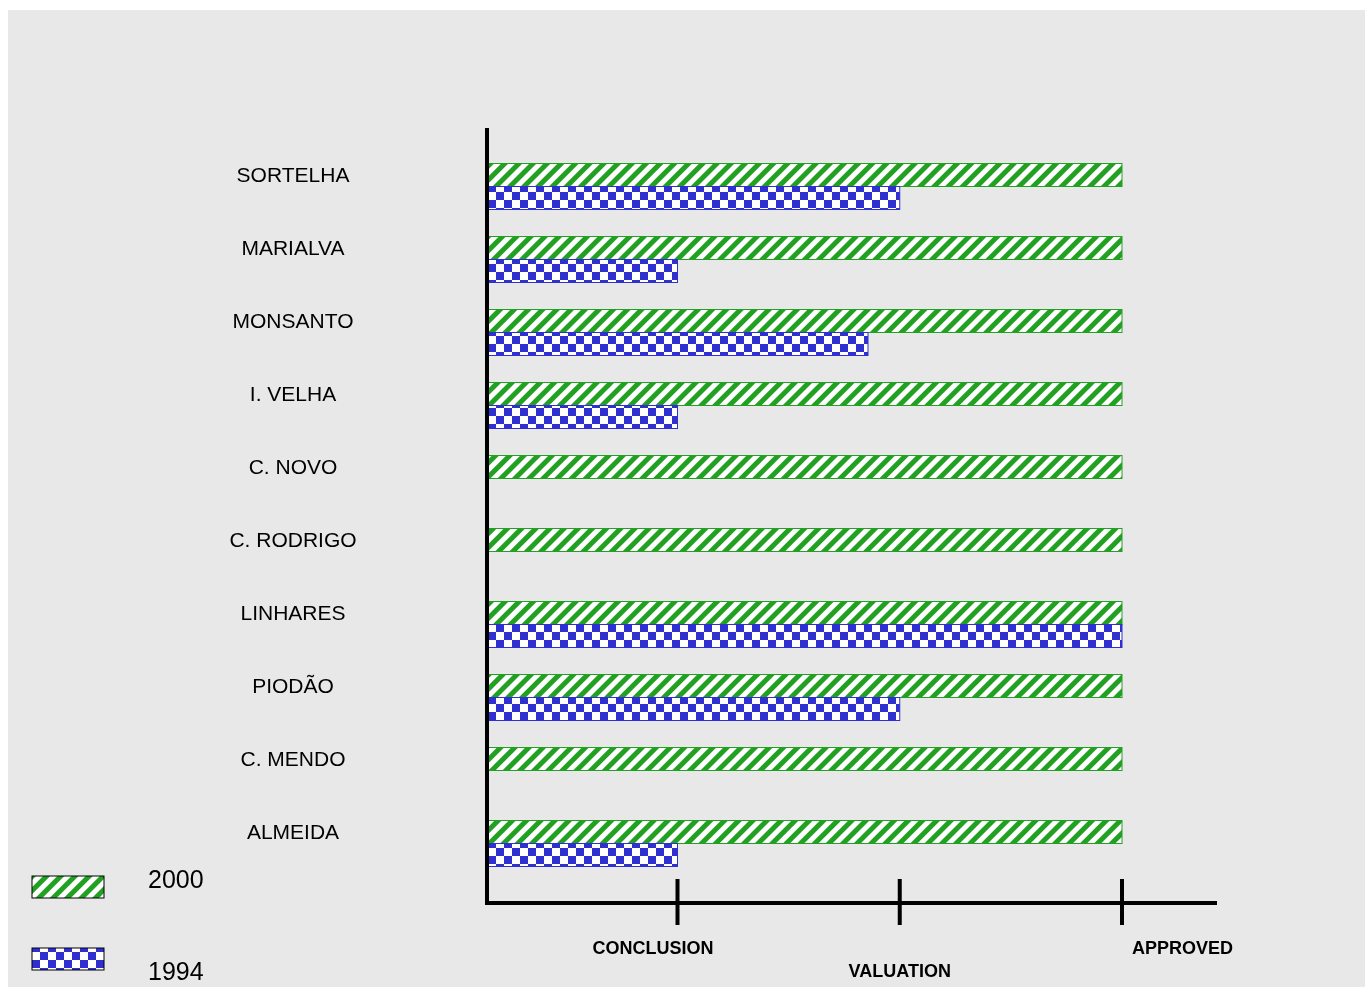 This screenshot has width=1365, height=987. What do you see at coordinates (293, 612) in the screenshot?
I see `y-tick-label: LINHARES` at bounding box center [293, 612].